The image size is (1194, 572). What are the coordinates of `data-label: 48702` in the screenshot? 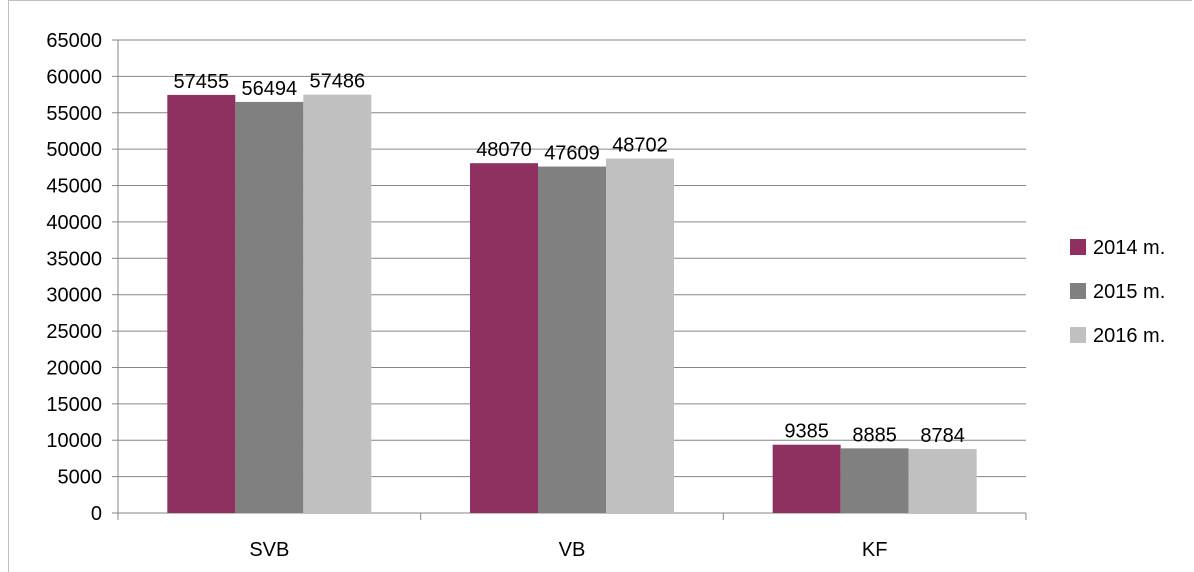 It's located at (640, 146).